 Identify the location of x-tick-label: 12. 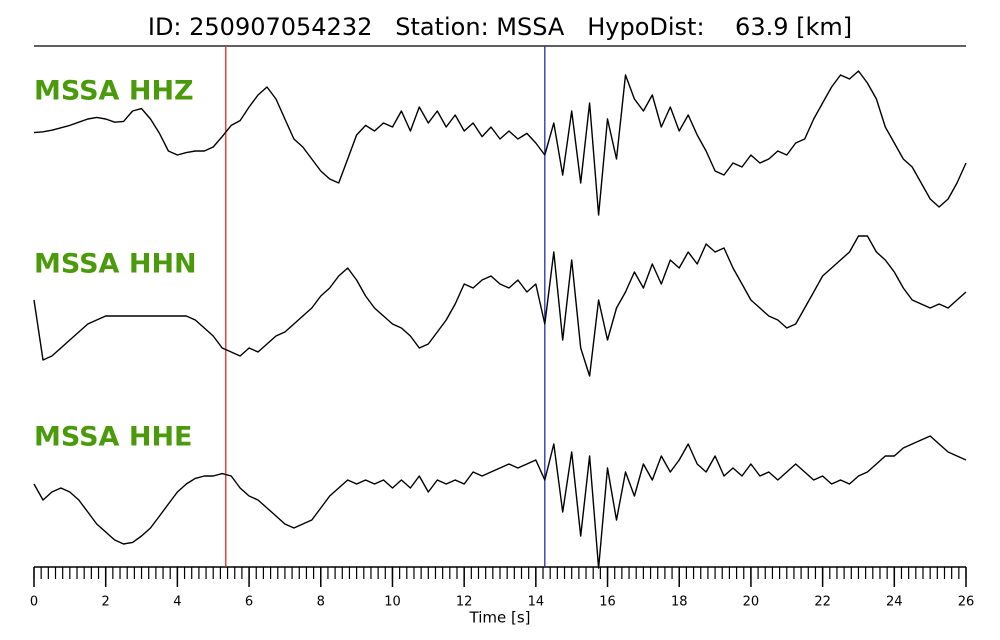
(464, 602).